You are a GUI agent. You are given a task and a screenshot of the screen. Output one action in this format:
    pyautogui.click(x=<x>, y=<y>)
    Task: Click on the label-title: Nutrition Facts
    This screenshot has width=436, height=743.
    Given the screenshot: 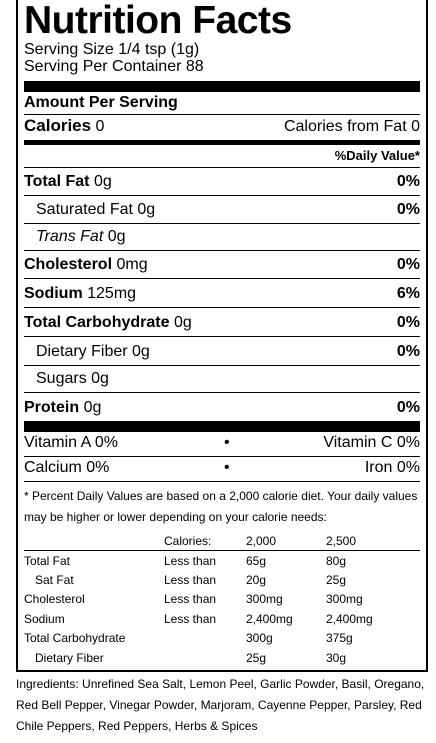 What is the action you would take?
    pyautogui.click(x=158, y=21)
    